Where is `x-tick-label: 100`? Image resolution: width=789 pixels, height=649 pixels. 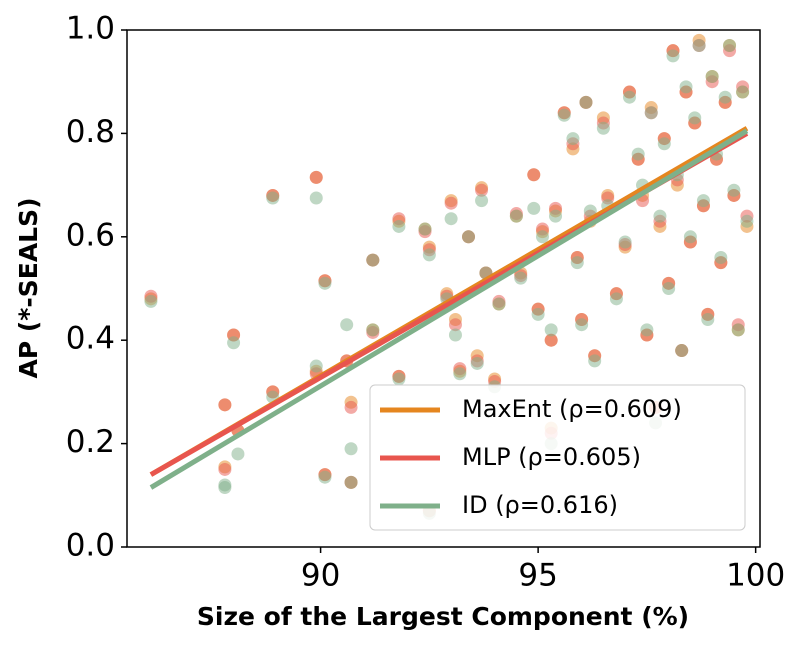
x-tick-label: 100 is located at coordinates (755, 576).